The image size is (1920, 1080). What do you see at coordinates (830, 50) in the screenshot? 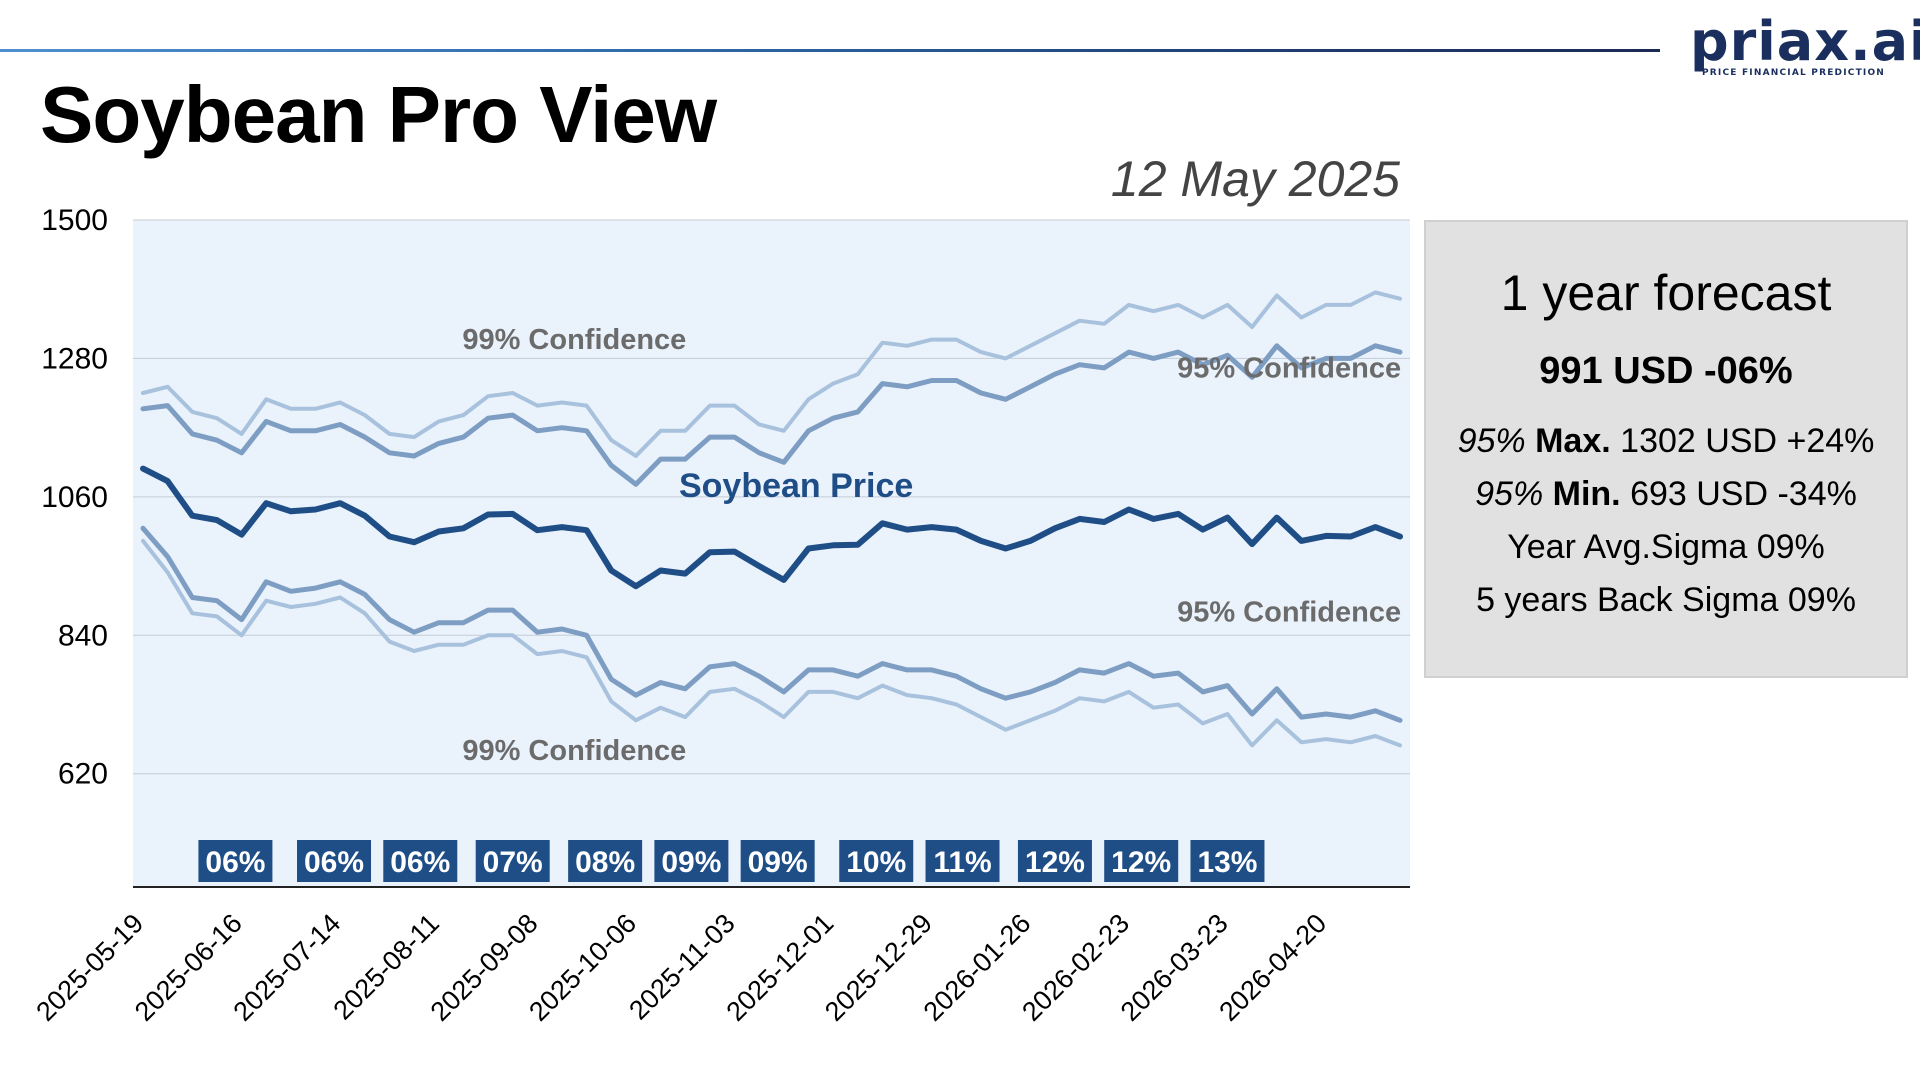
I see `header-rule` at bounding box center [830, 50].